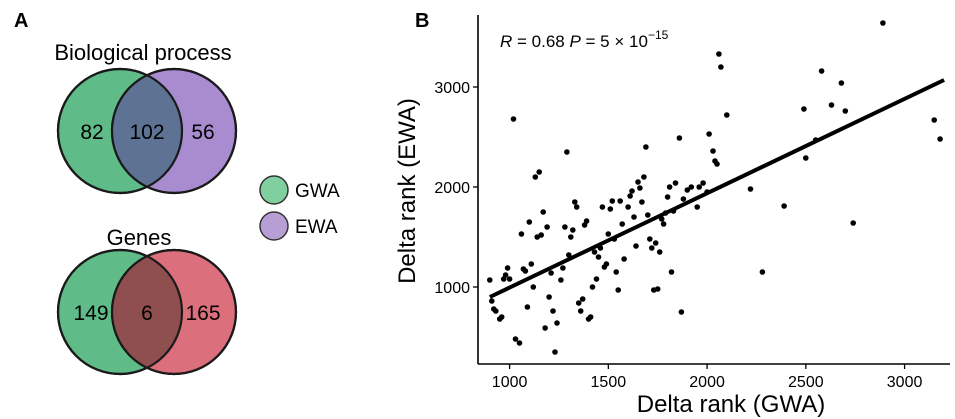 The image size is (955, 419). I want to click on venn-top-overlap-count: 102, so click(146, 132).